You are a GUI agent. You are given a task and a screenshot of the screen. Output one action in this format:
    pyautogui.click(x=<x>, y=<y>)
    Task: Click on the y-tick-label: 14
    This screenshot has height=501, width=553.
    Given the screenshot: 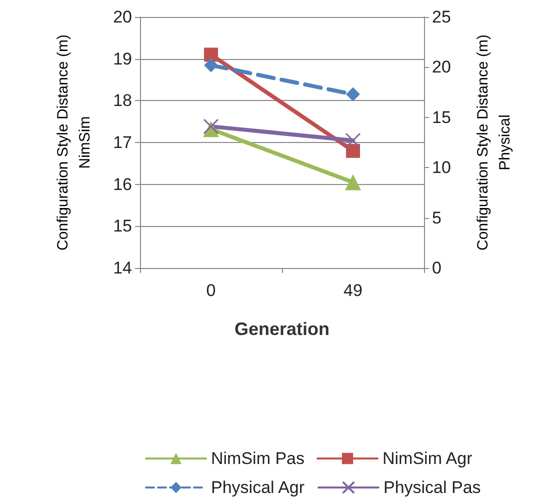 What is the action you would take?
    pyautogui.click(x=122, y=268)
    